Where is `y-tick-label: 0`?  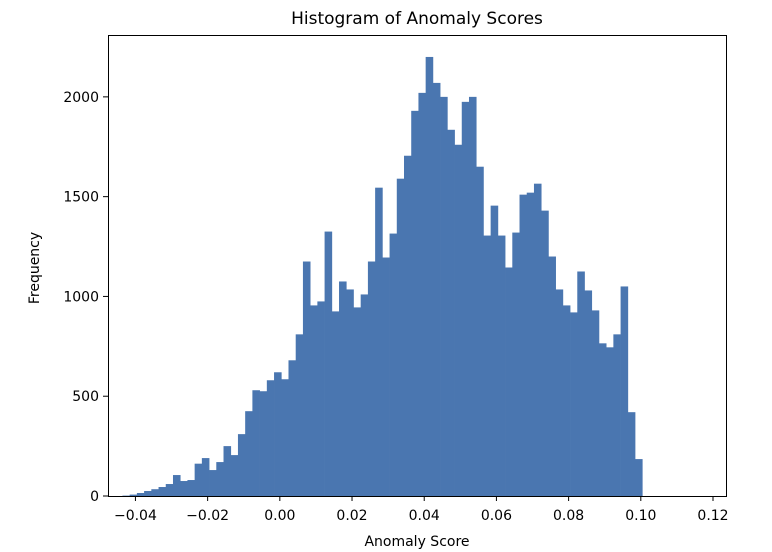 y-tick-label: 0 is located at coordinates (94, 497).